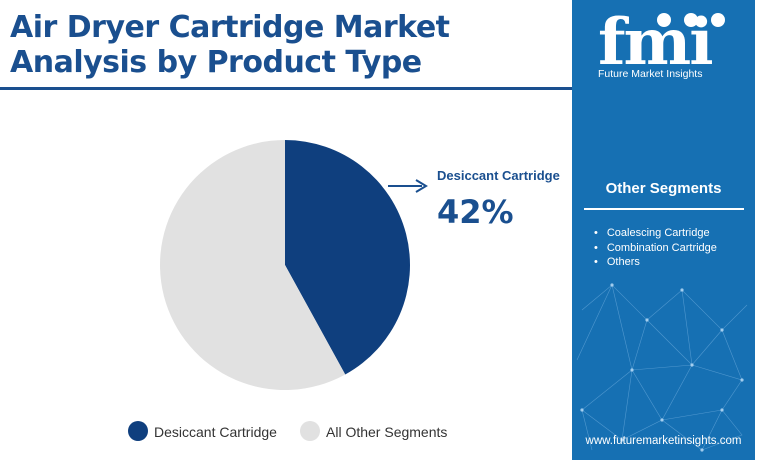  Describe the element at coordinates (662, 367) in the screenshot. I see `network-pattern-decoration` at that location.